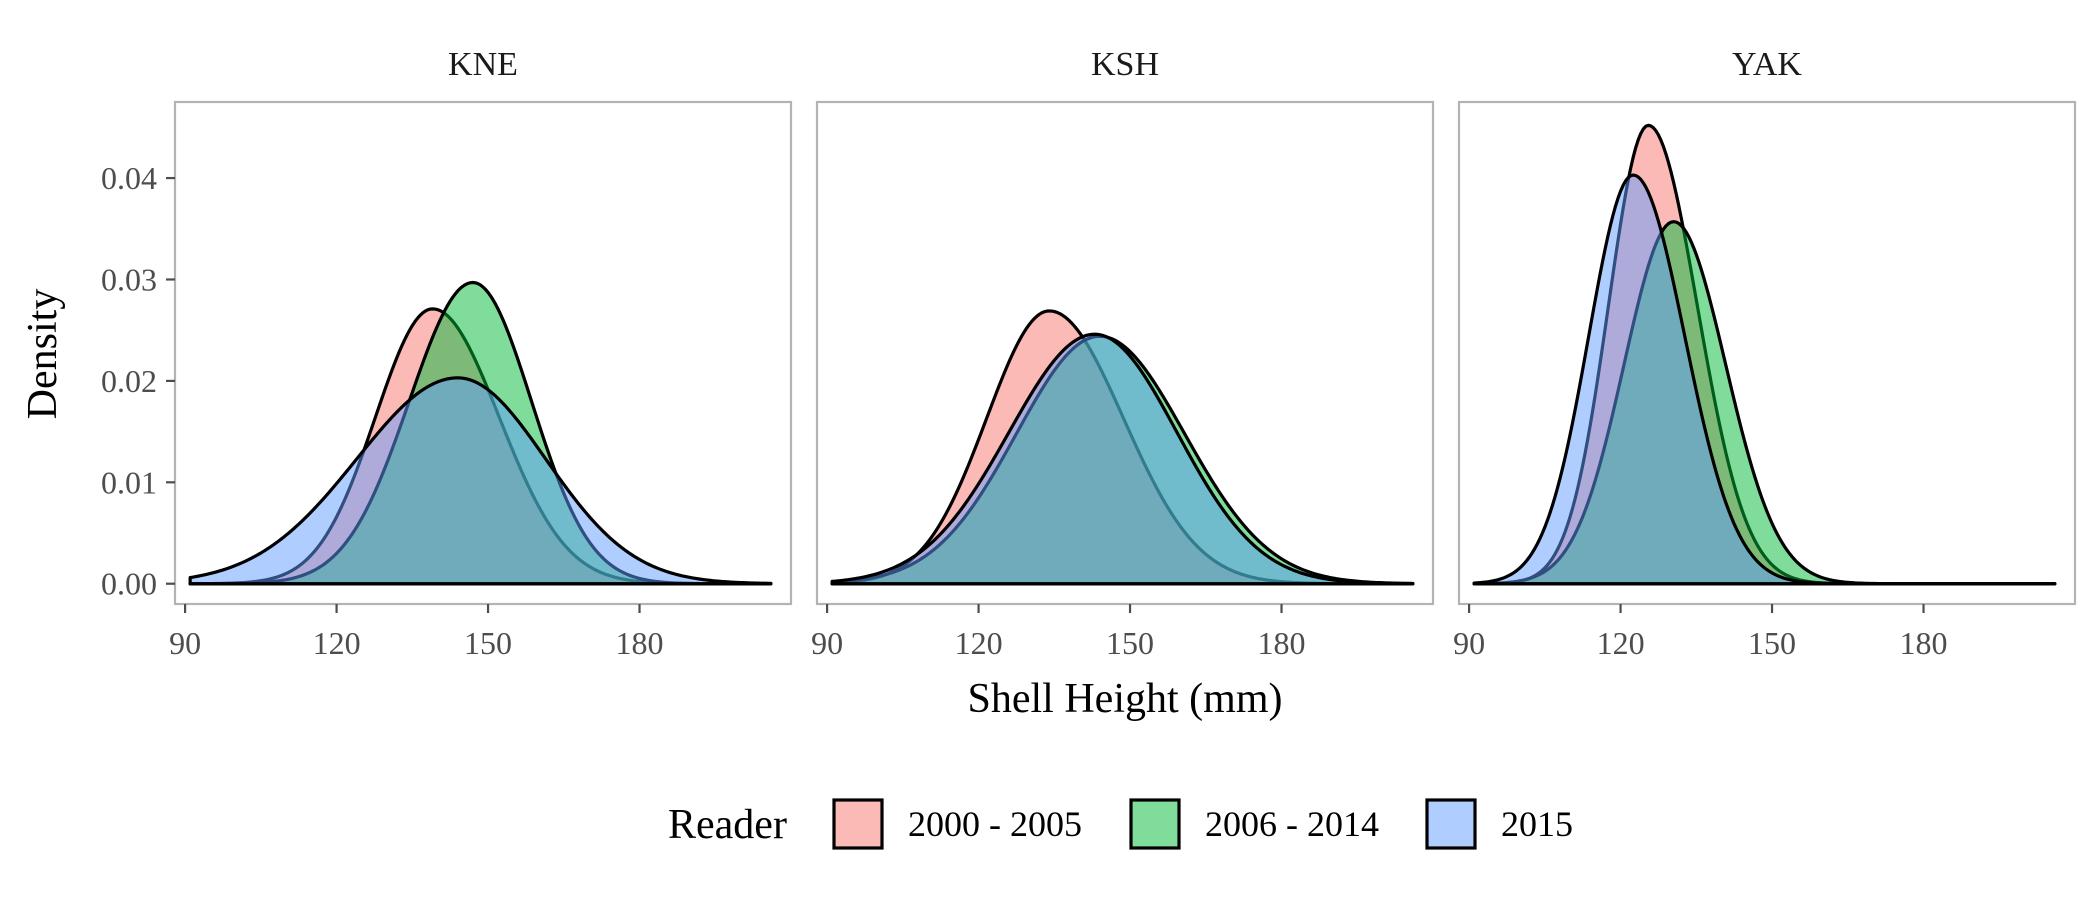 Image resolution: width=2100 pixels, height=900 pixels. What do you see at coordinates (129, 381) in the screenshot?
I see `y-tick-label: 0.02` at bounding box center [129, 381].